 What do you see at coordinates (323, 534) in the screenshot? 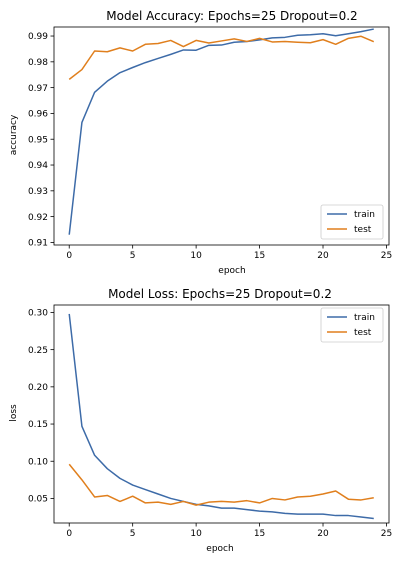
I see `loss-x-tick-label: 20` at bounding box center [323, 534].